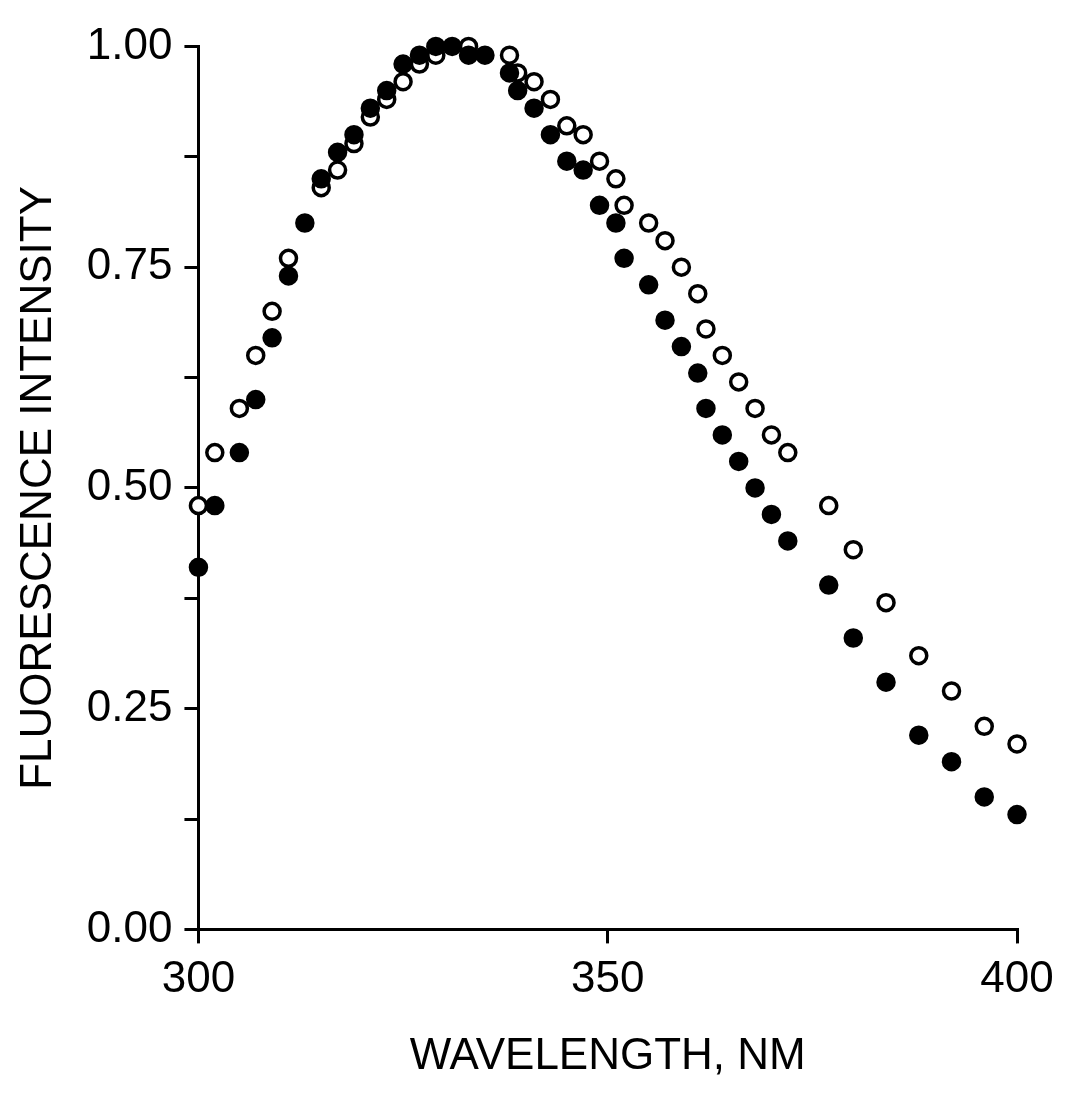 Image resolution: width=1075 pixels, height=1095 pixels. Describe the element at coordinates (129, 43) in the screenshot. I see `y-tick-label: 1.00` at that location.